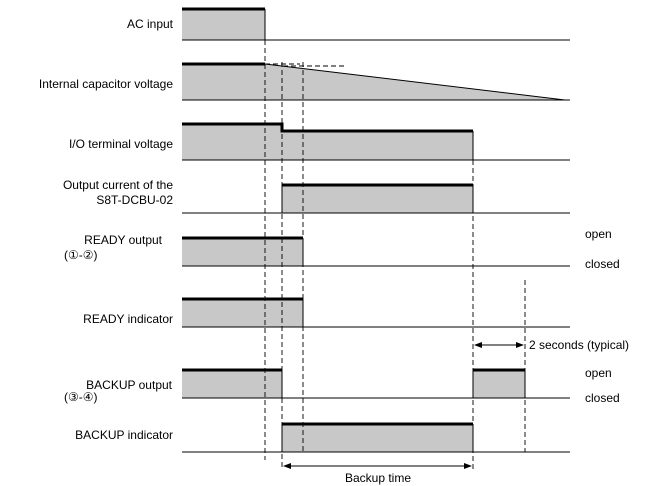 The width and height of the screenshot is (656, 486). What do you see at coordinates (602, 264) in the screenshot?
I see `state-ready-closed: closed` at bounding box center [602, 264].